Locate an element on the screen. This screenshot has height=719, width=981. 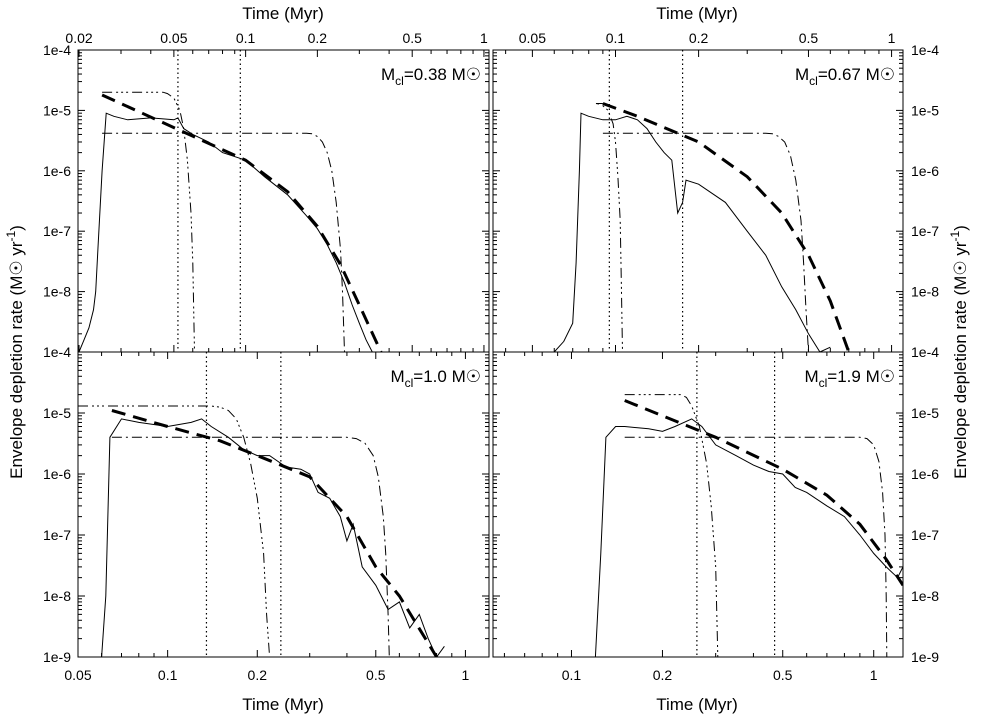
panel-label: Mcl=0.38 M☉ is located at coordinates (431, 76).